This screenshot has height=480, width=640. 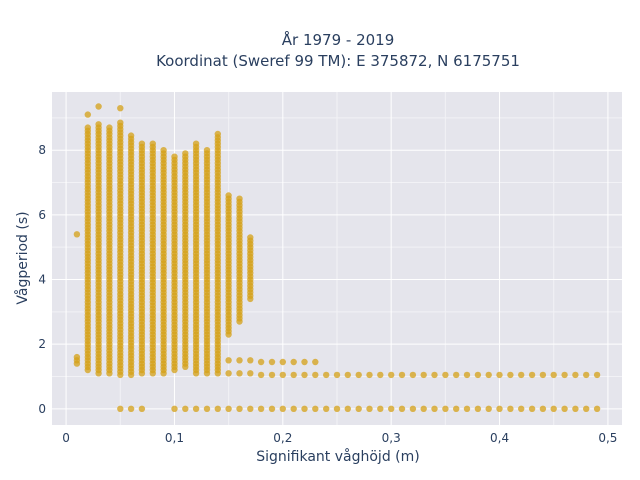 What do you see at coordinates (338, 39) in the screenshot?
I see `chart-title: År 1979 - 2019` at bounding box center [338, 39].